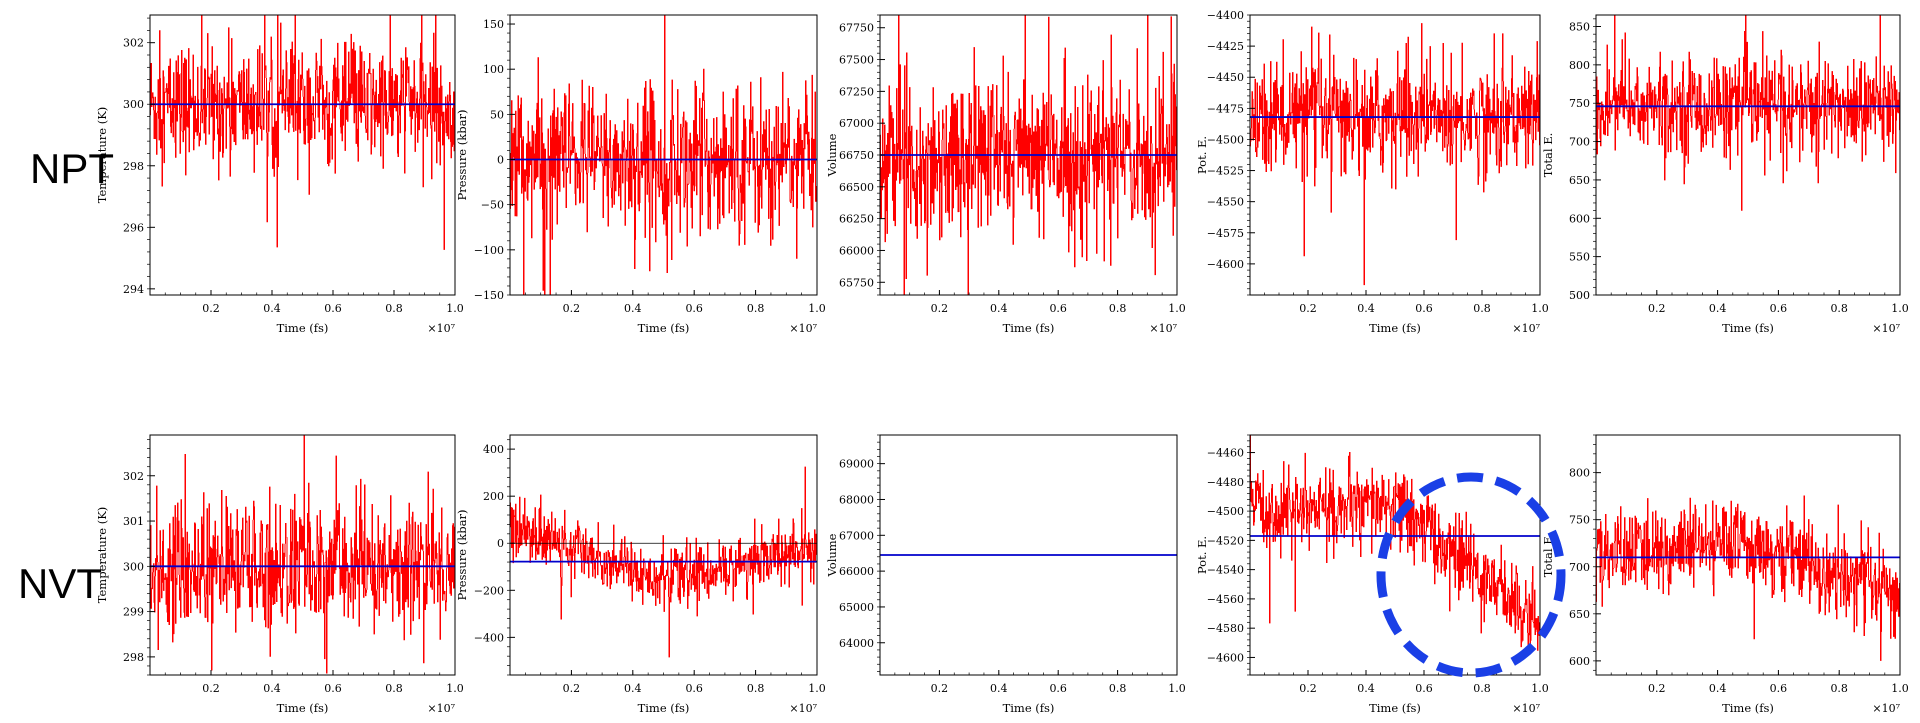 Image resolution: width=1920 pixels, height=723 pixels. I want to click on y-tick-label: 850, so click(1579, 27).